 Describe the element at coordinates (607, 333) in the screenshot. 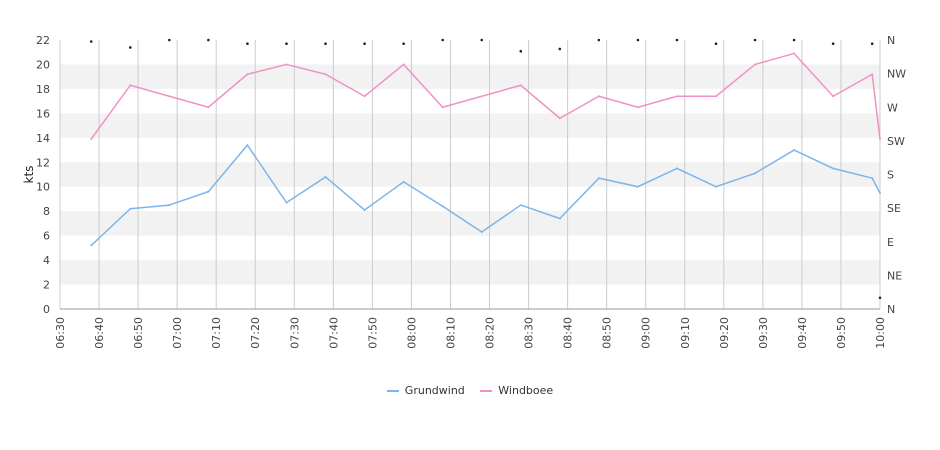

I see `x-tick-label: 08:50` at that location.